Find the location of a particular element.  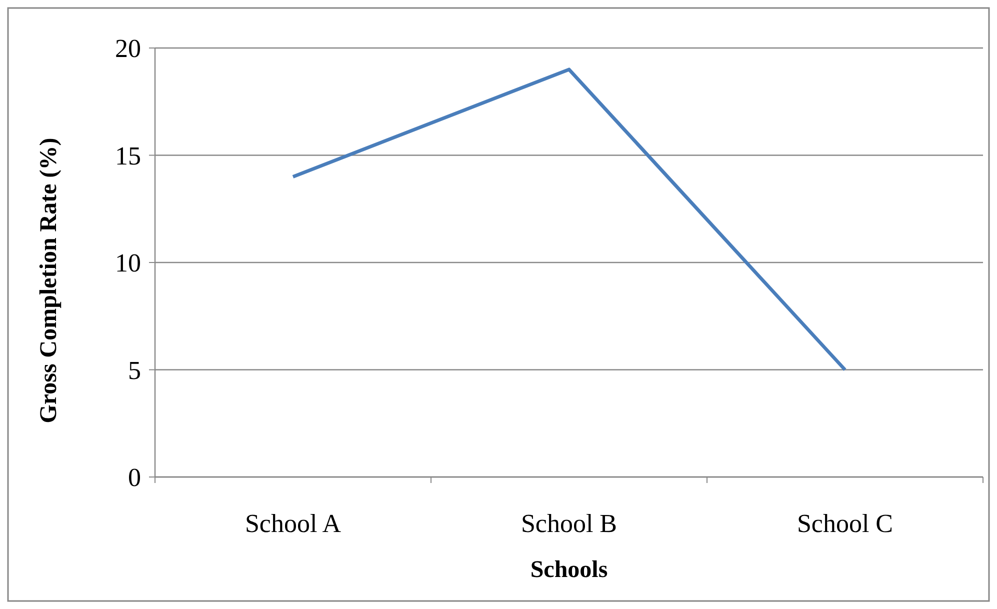

x-tick-label: School A is located at coordinates (293, 523).